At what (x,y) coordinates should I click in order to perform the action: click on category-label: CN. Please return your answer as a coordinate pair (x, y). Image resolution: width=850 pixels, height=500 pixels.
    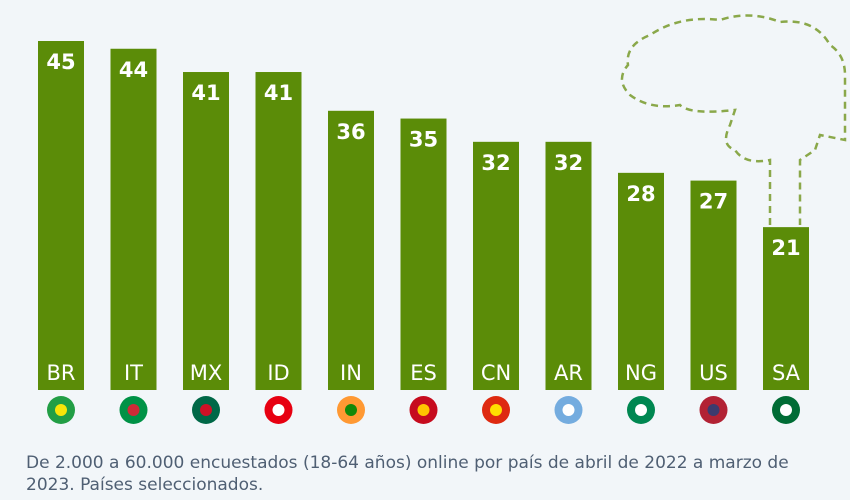
    Looking at the image, I should click on (496, 373).